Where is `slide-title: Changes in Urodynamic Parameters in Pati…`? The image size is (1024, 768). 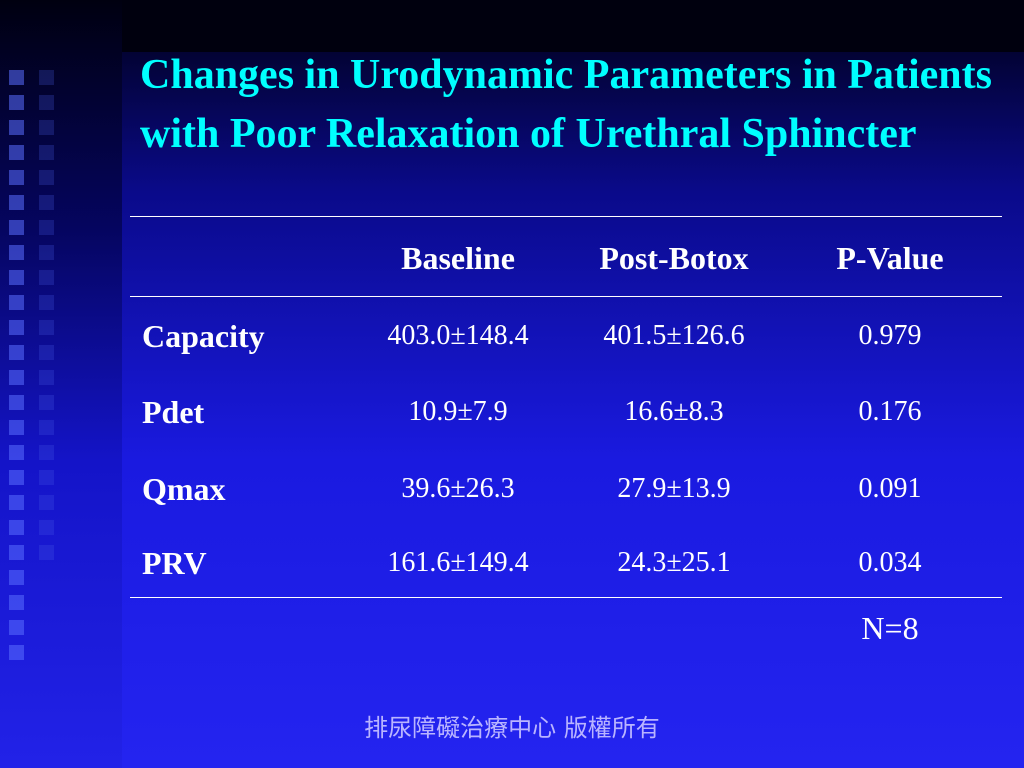
slide-title: Changes in Urodynamic Parameters in Pati… is located at coordinates (566, 104).